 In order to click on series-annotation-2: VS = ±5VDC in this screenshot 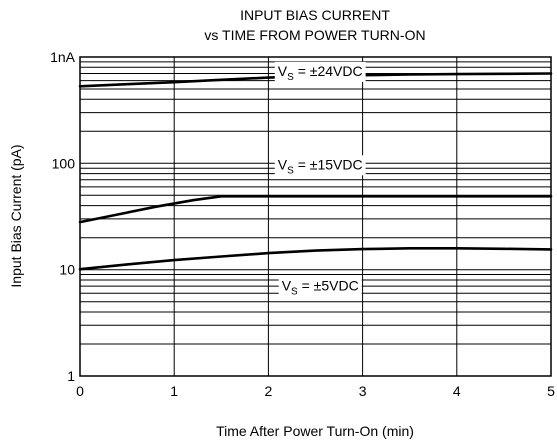, I will do `click(320, 287)`.